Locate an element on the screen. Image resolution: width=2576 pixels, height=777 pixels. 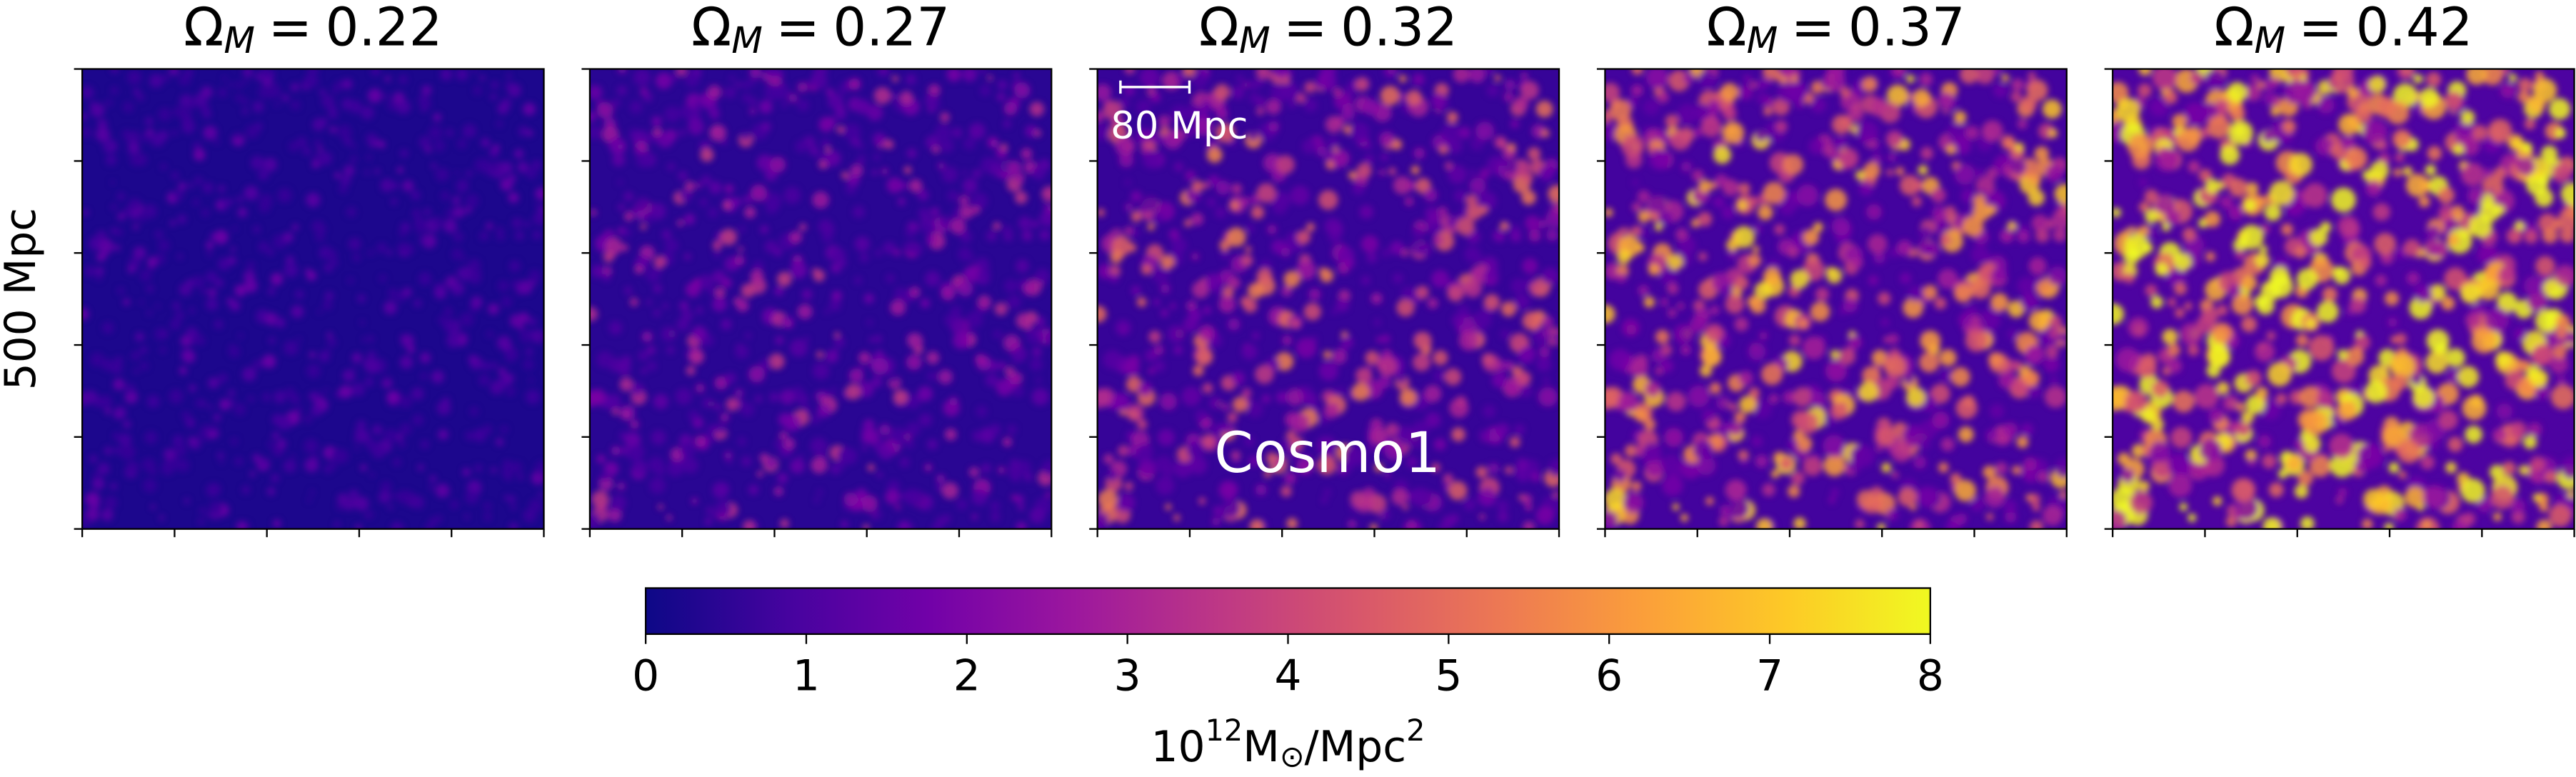
density-field is located at coordinates (2344, 299).